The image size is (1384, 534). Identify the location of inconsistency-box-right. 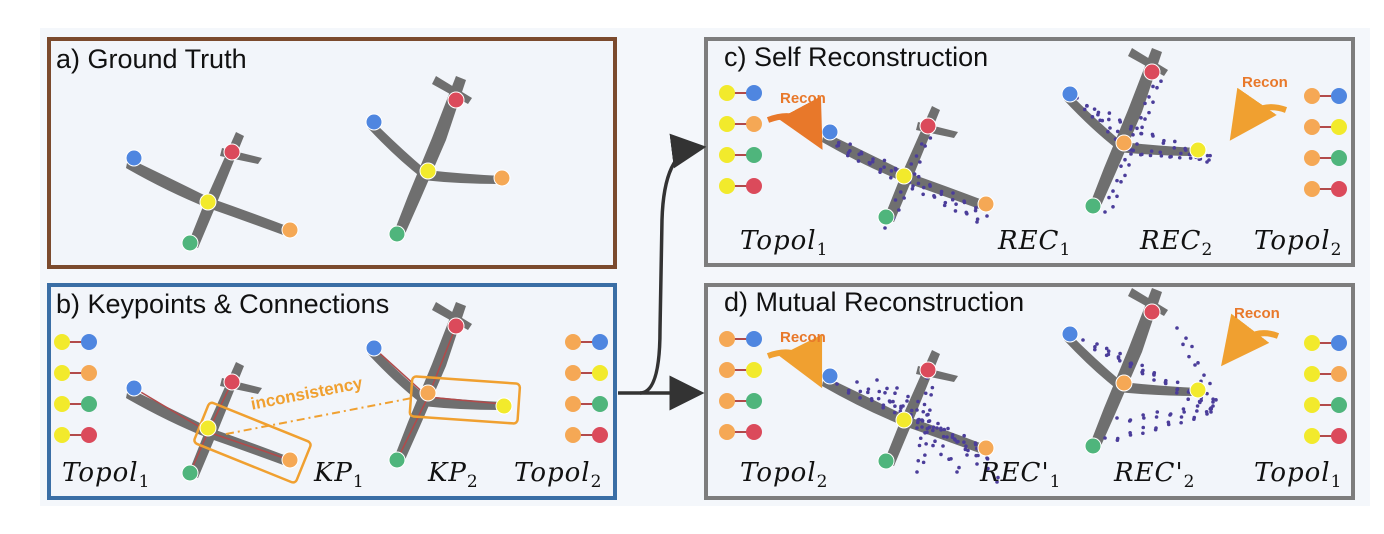
(465, 400).